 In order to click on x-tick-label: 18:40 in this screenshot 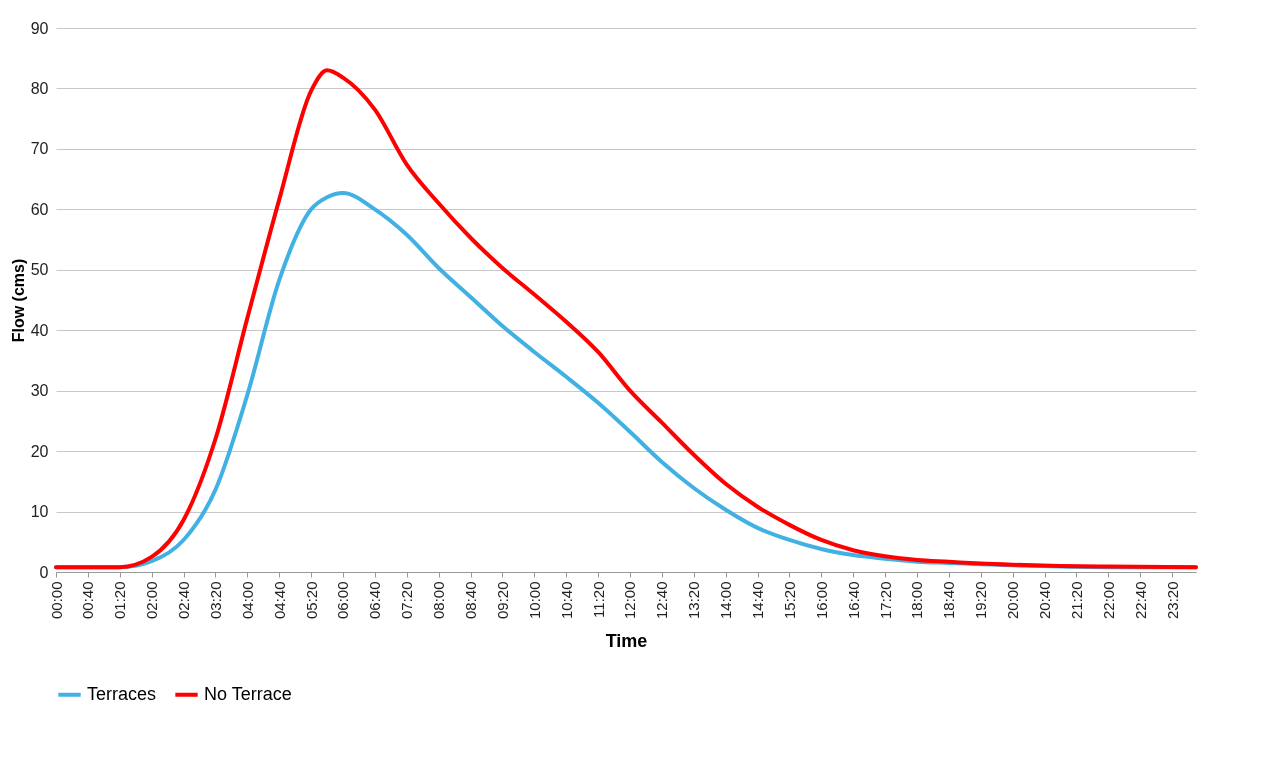, I will do `click(949, 600)`.